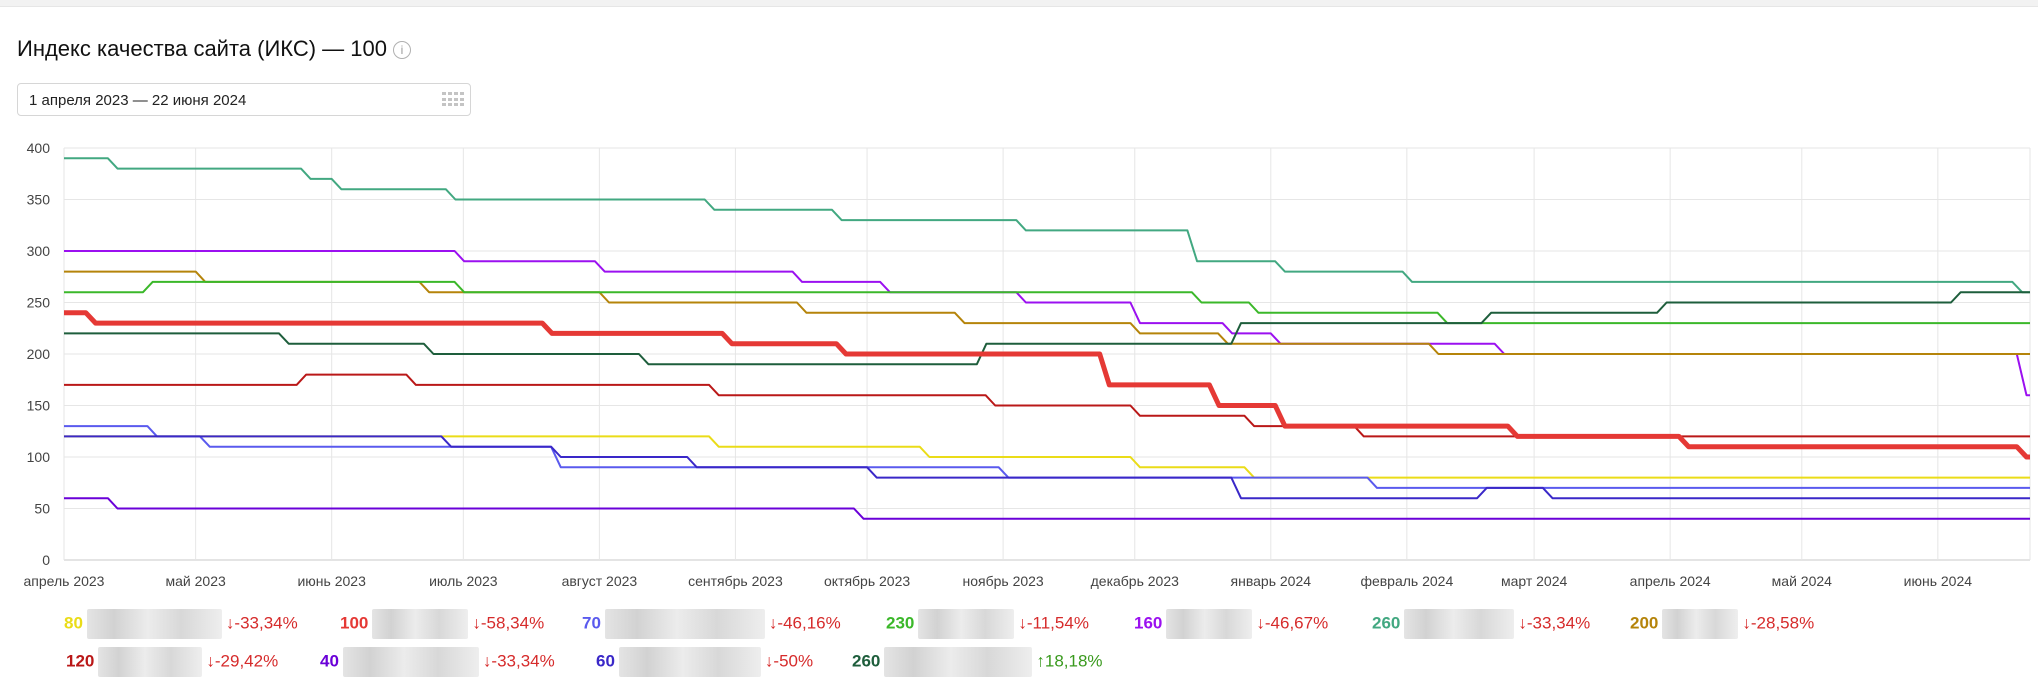  I want to click on y-axis-ticks: 0 50 100 150 200 250 300 350 400, so click(39, 354).